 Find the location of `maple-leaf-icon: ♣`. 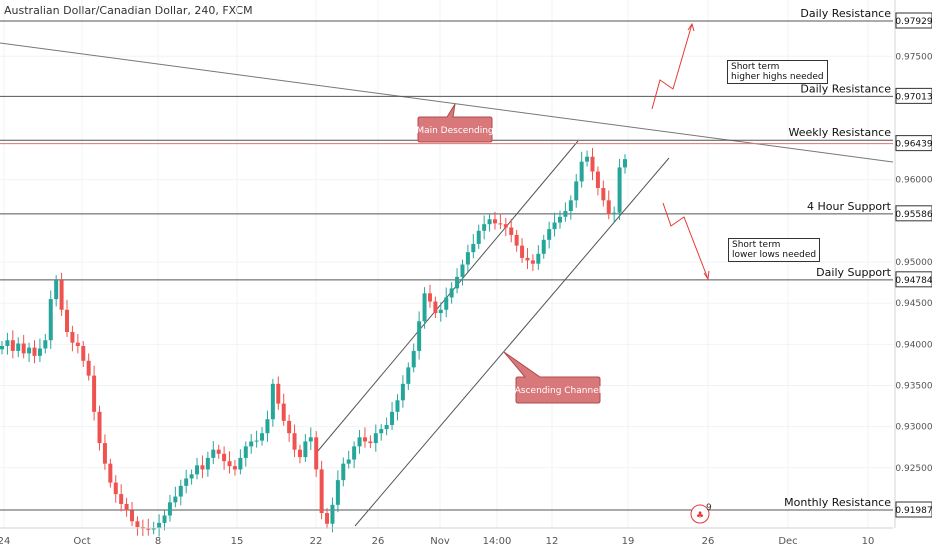

maple-leaf-icon: ♣ is located at coordinates (700, 516).